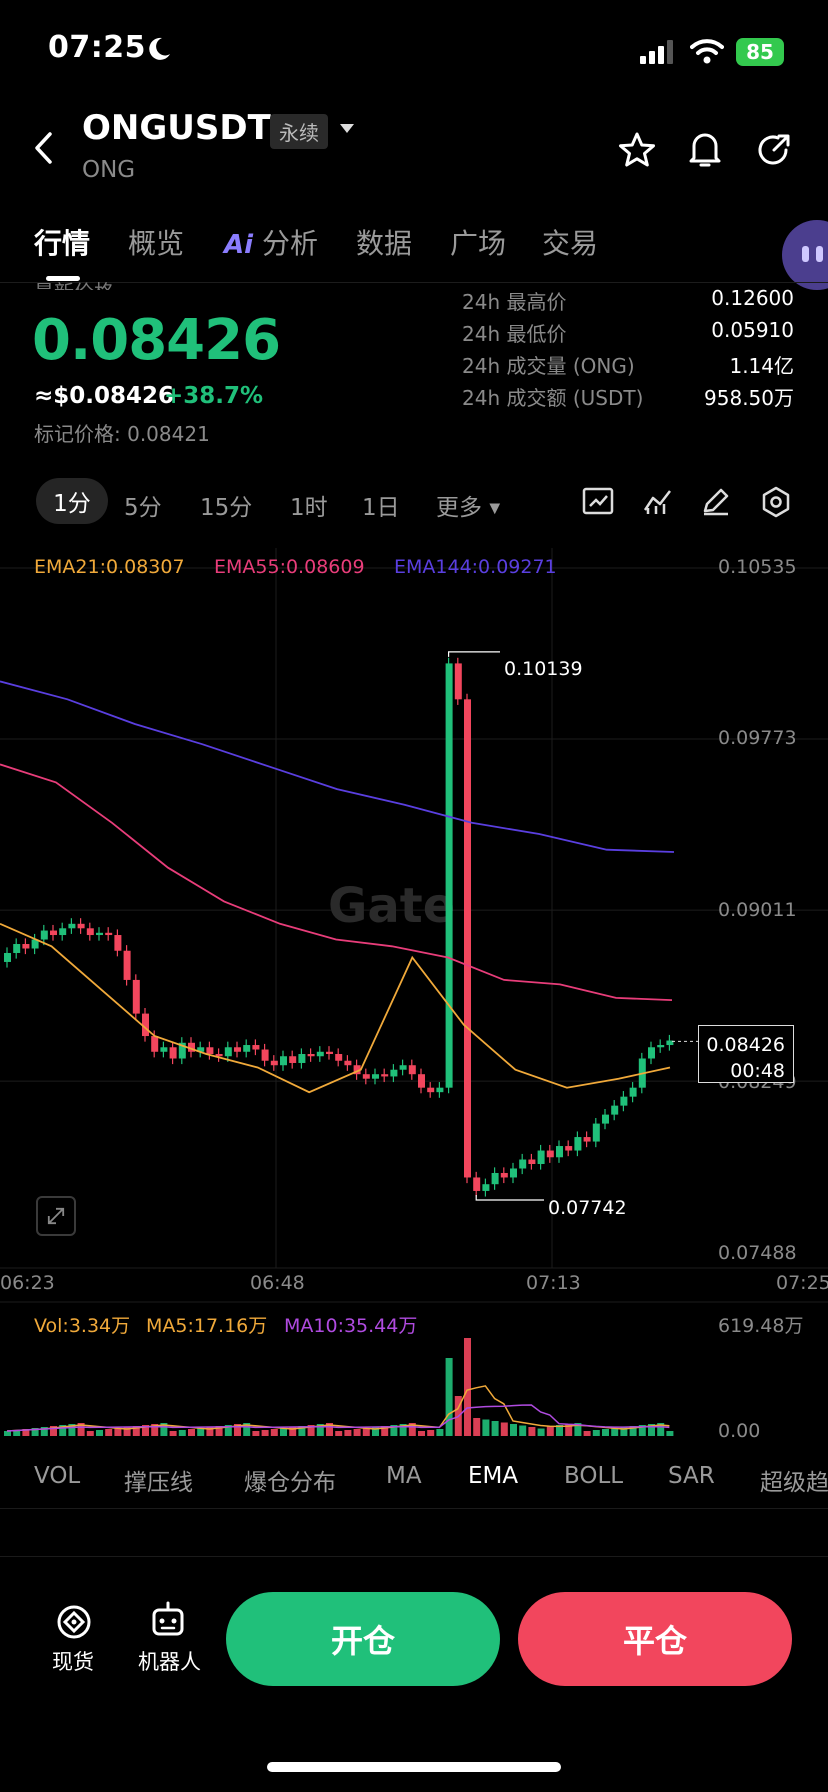 This screenshot has height=1792, width=828. I want to click on pair-title: ONGUSDT, so click(176, 128).